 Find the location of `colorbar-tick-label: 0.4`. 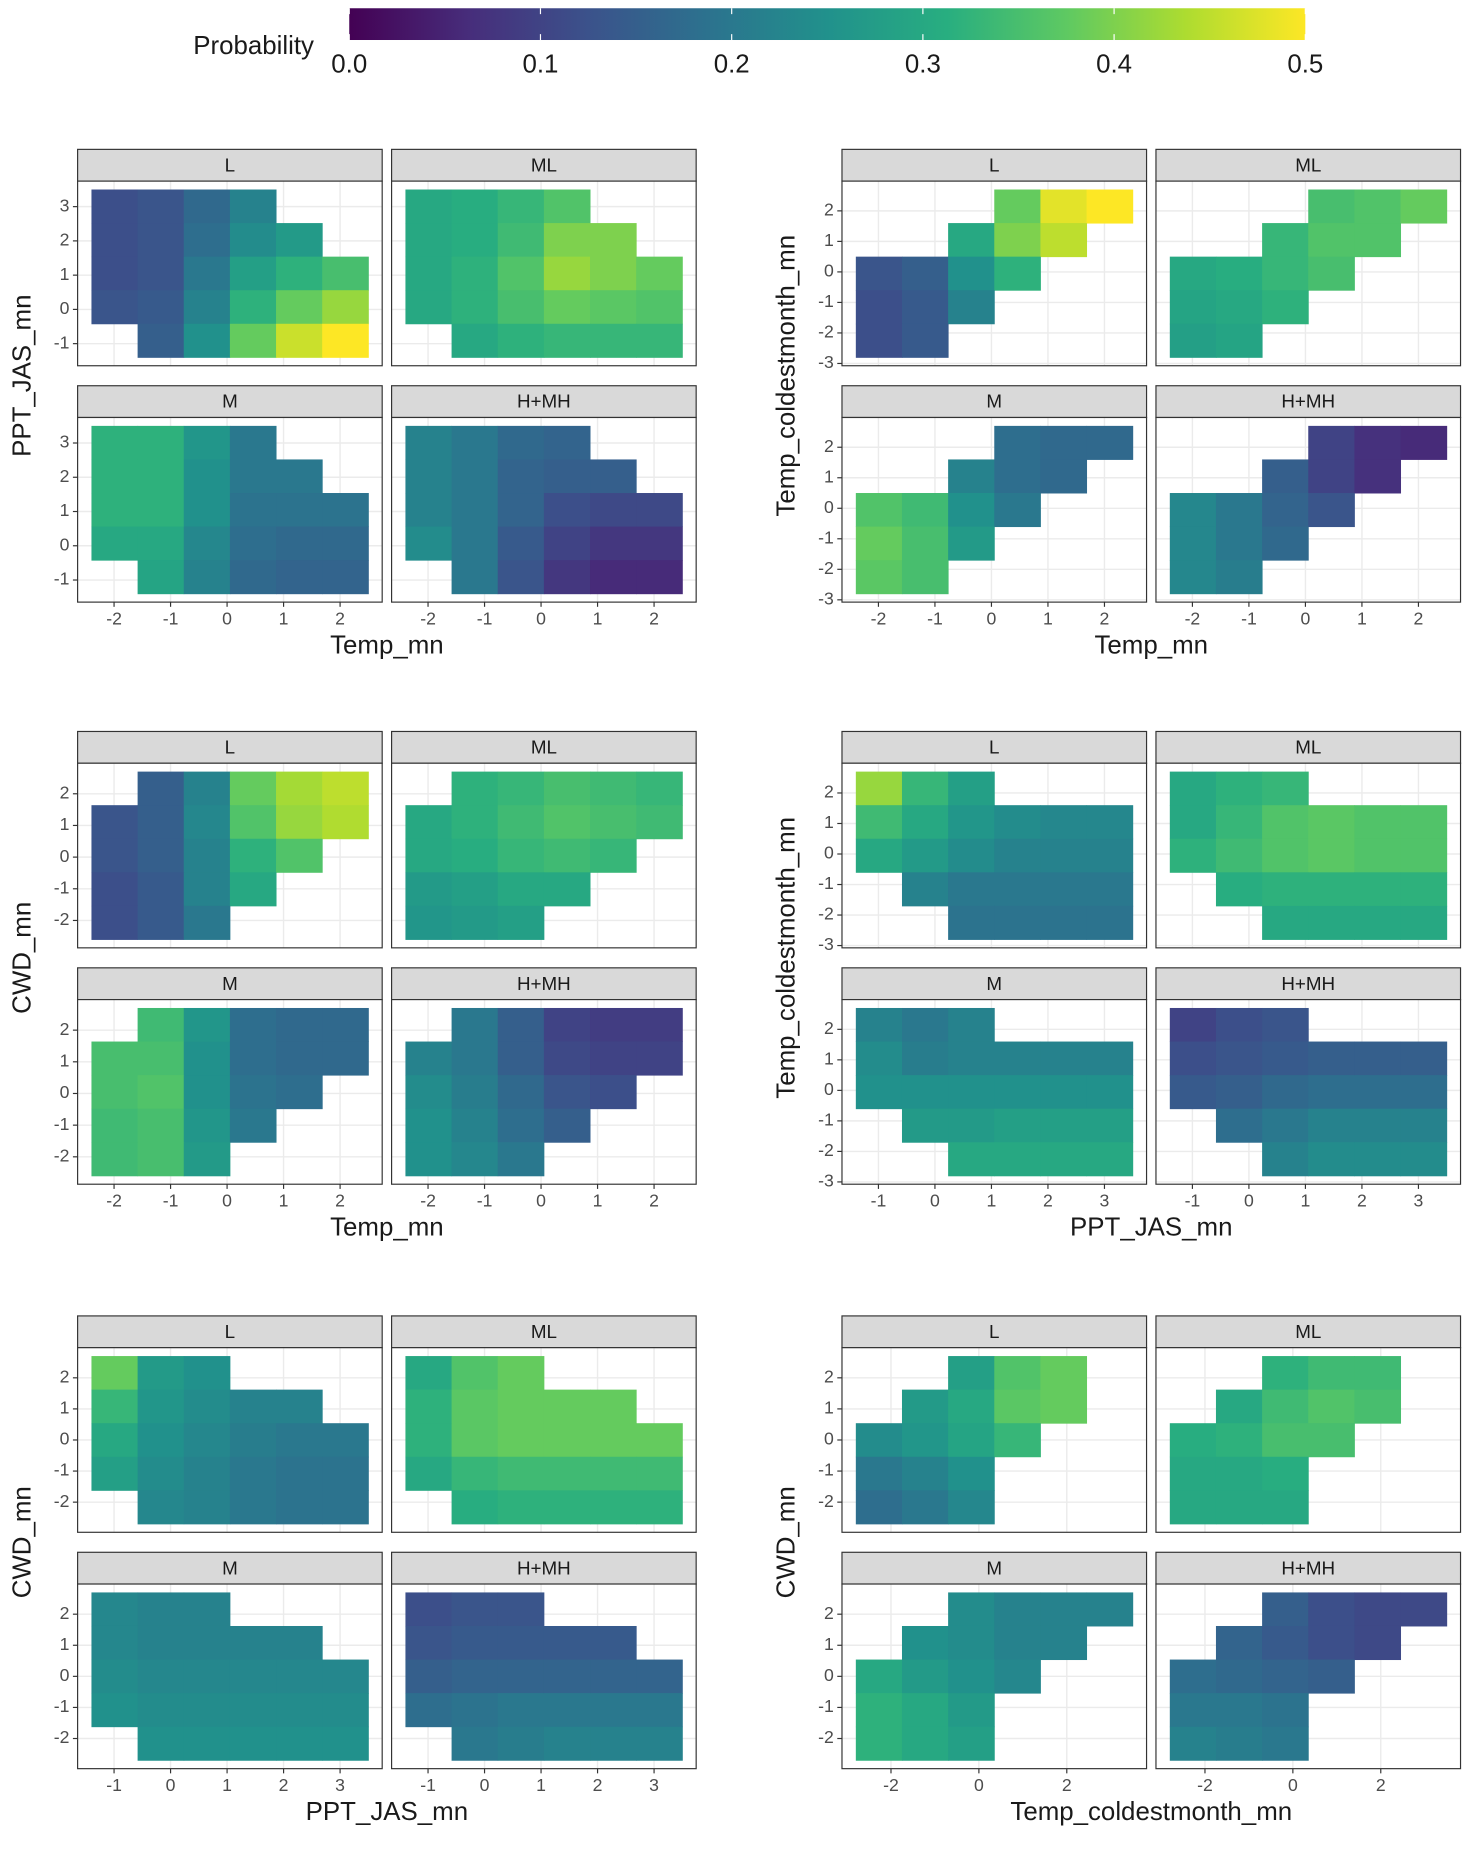

colorbar-tick-label: 0.4 is located at coordinates (1114, 65).